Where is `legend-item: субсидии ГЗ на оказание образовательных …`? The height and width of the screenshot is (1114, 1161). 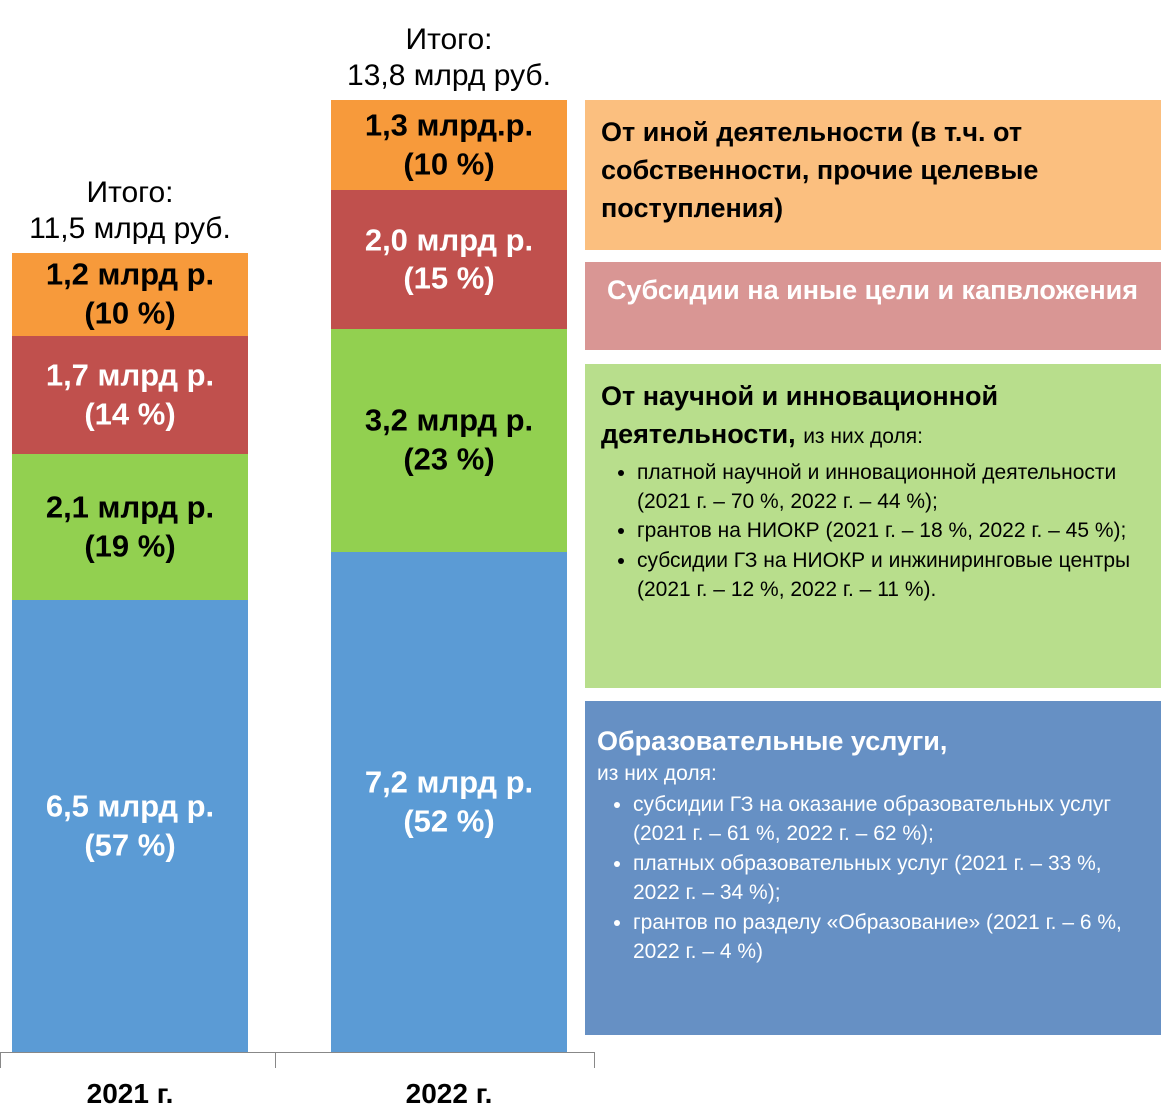
legend-item: субсидии ГЗ на оказание образовательных … is located at coordinates (891, 819).